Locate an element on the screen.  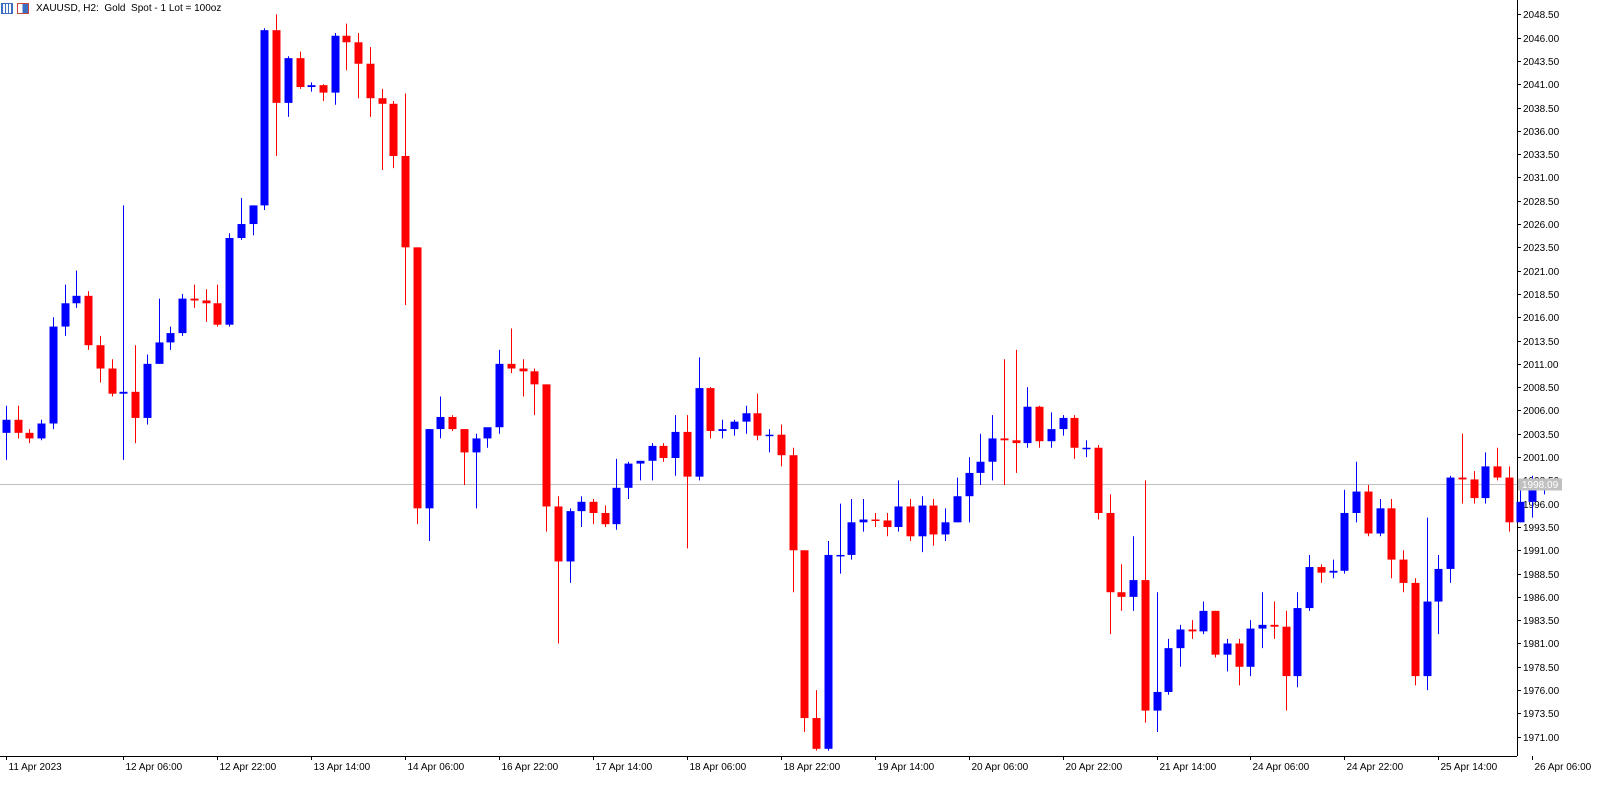
price-tick-label: 2008.50 is located at coordinates (1541, 388).